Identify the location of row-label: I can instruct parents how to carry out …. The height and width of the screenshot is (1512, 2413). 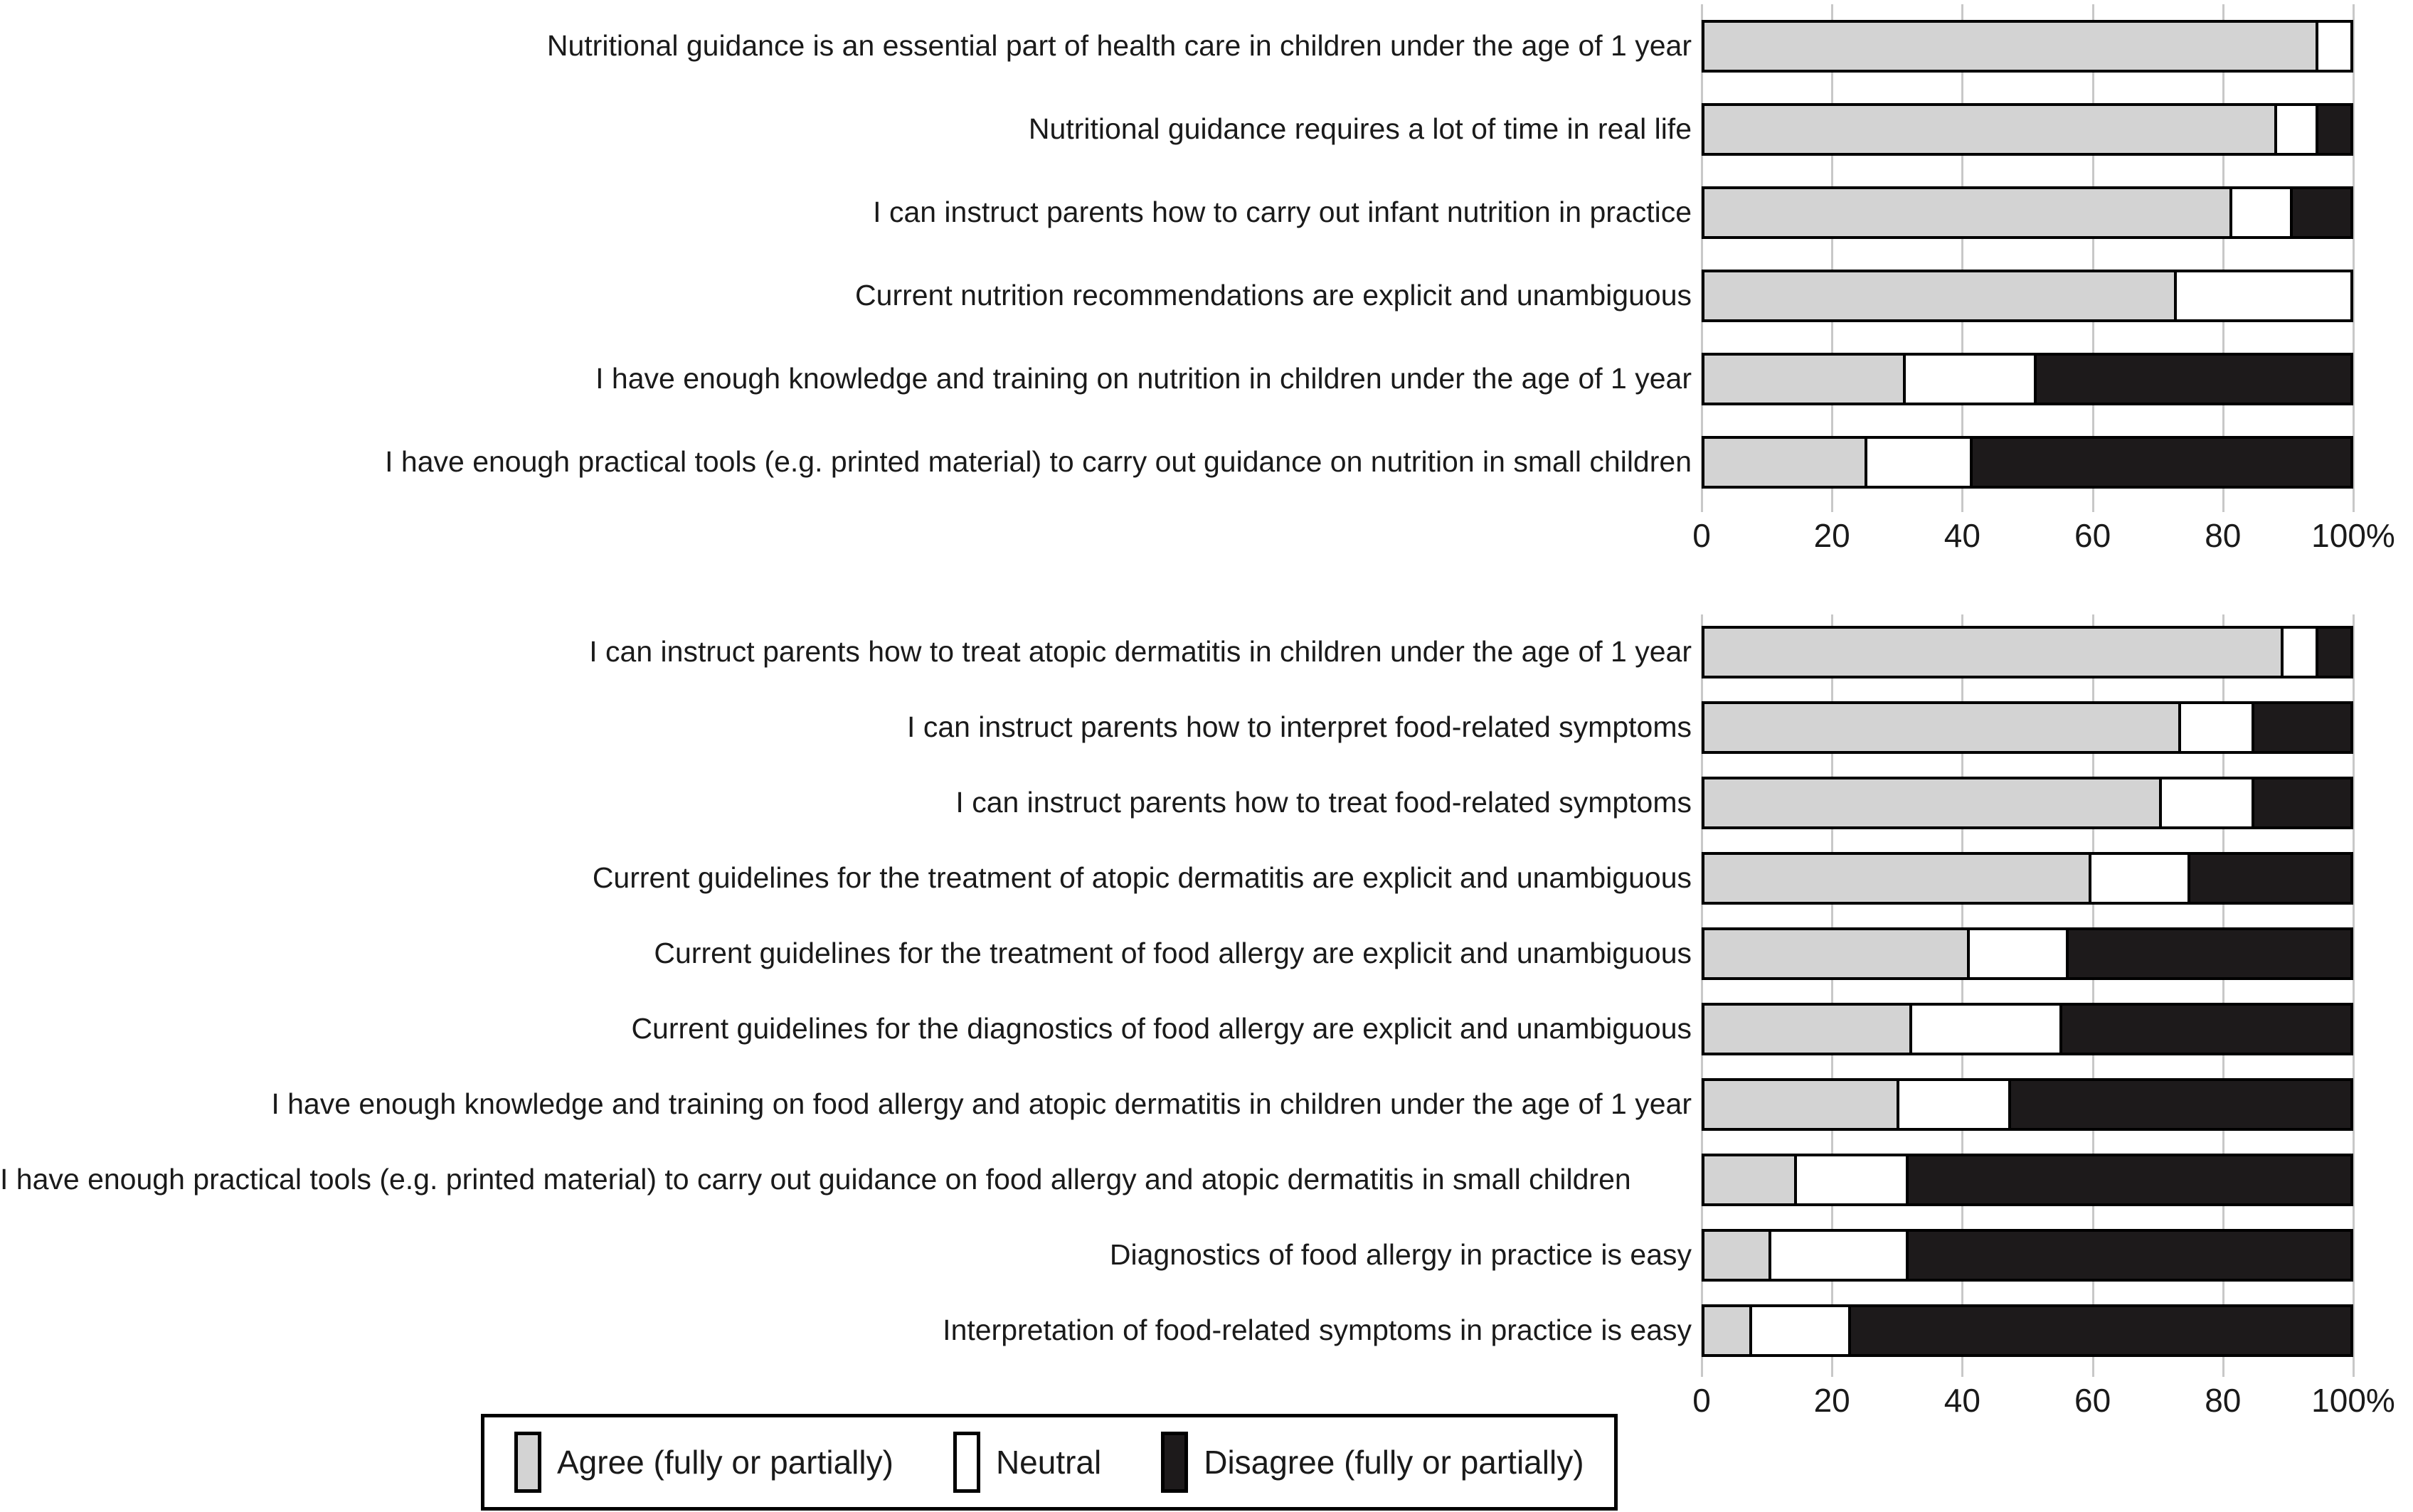
(1282, 211).